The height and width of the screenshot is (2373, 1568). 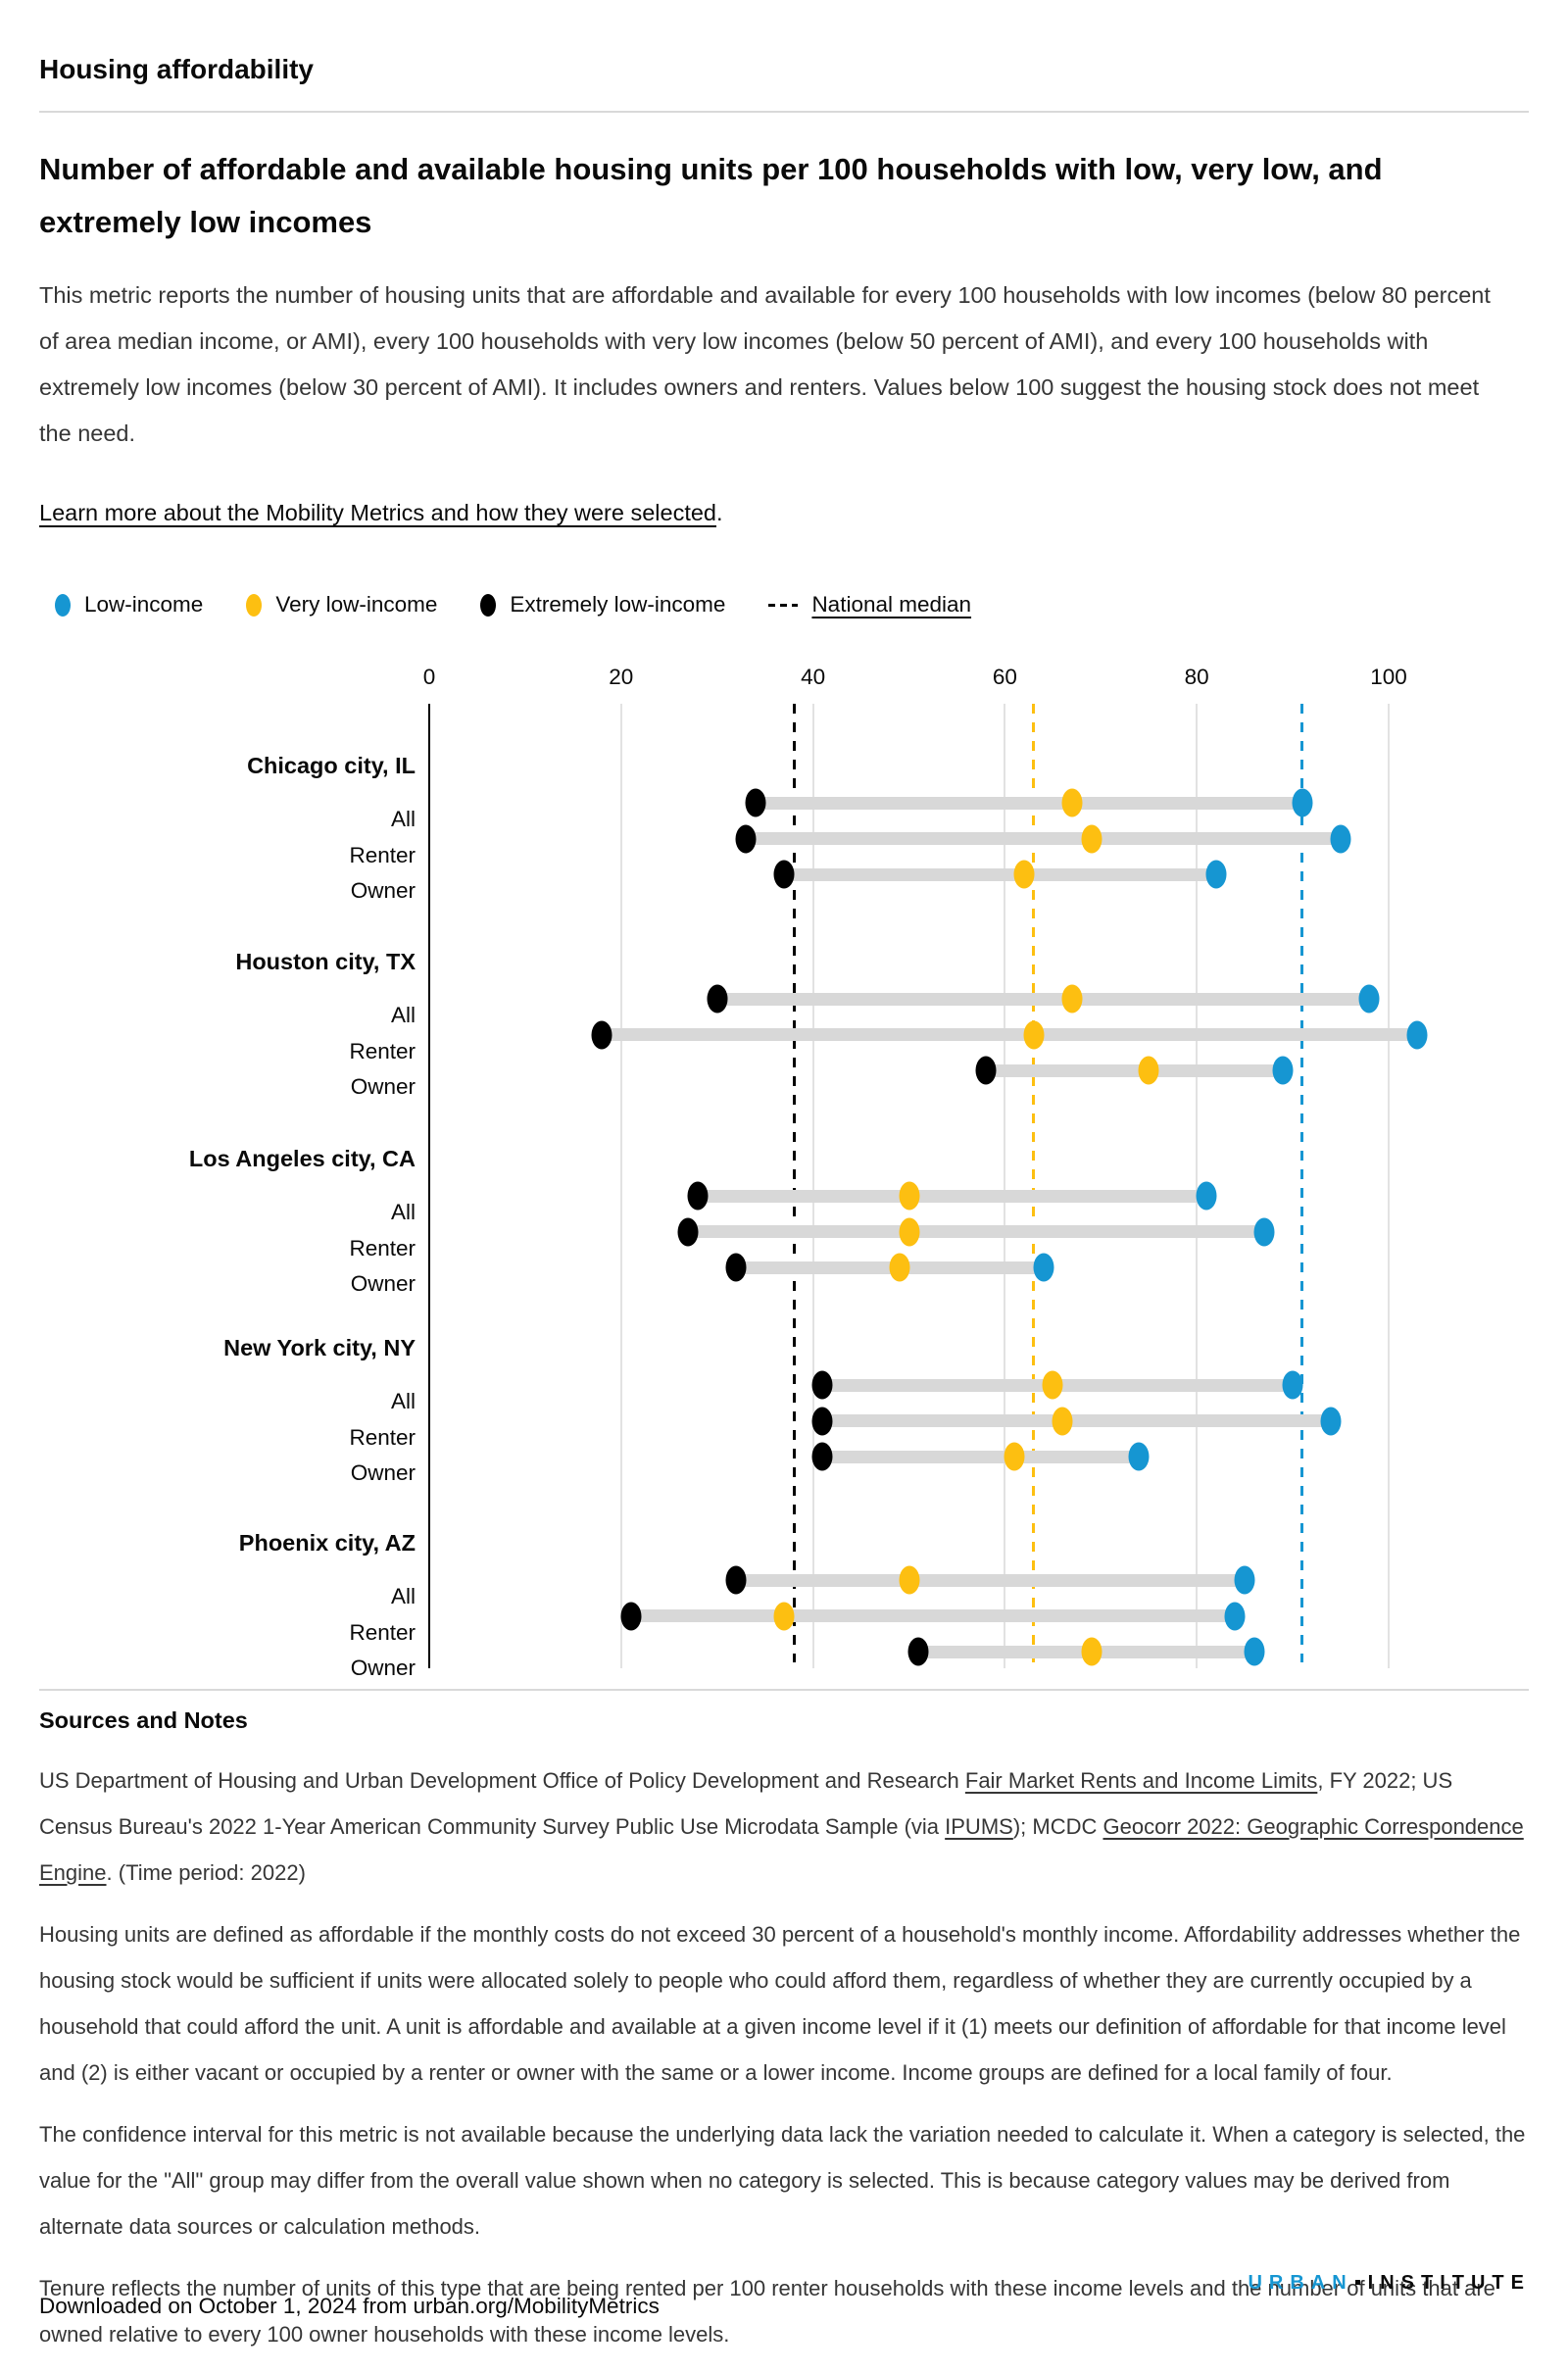 What do you see at coordinates (891, 604) in the screenshot?
I see `legend-national-median-label: National median` at bounding box center [891, 604].